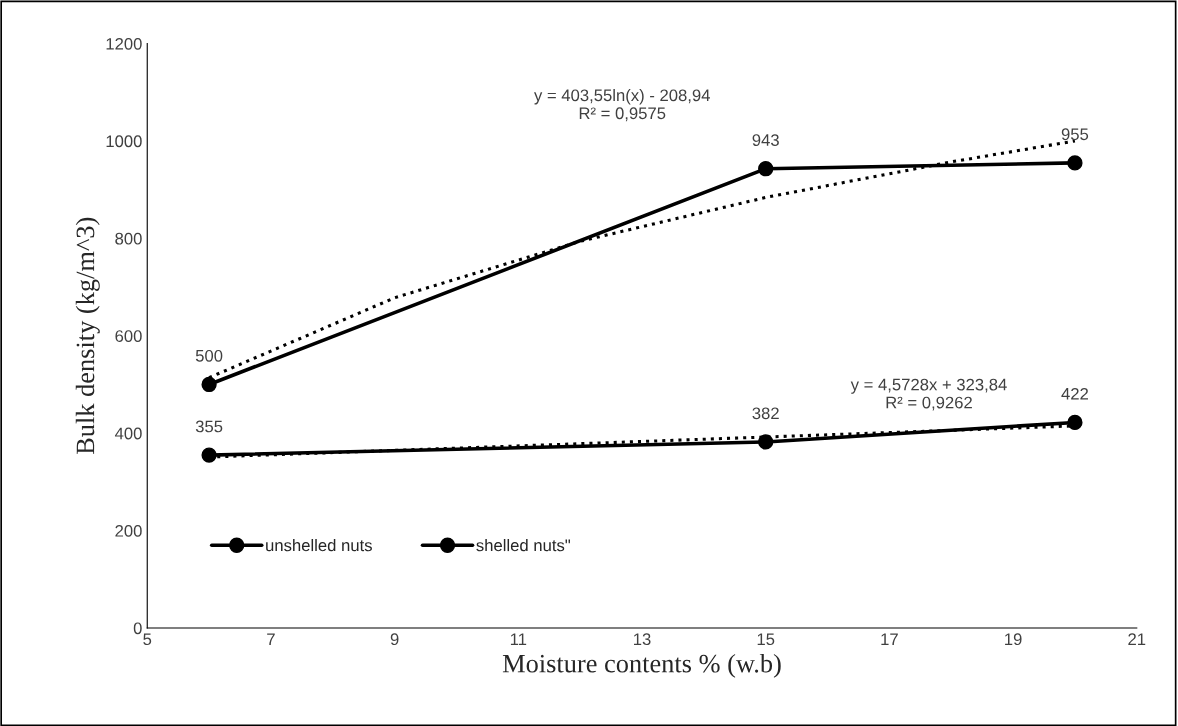 This screenshot has width=1178, height=726. Describe the element at coordinates (1013, 639) in the screenshot. I see `x-tick-label: 19` at that location.